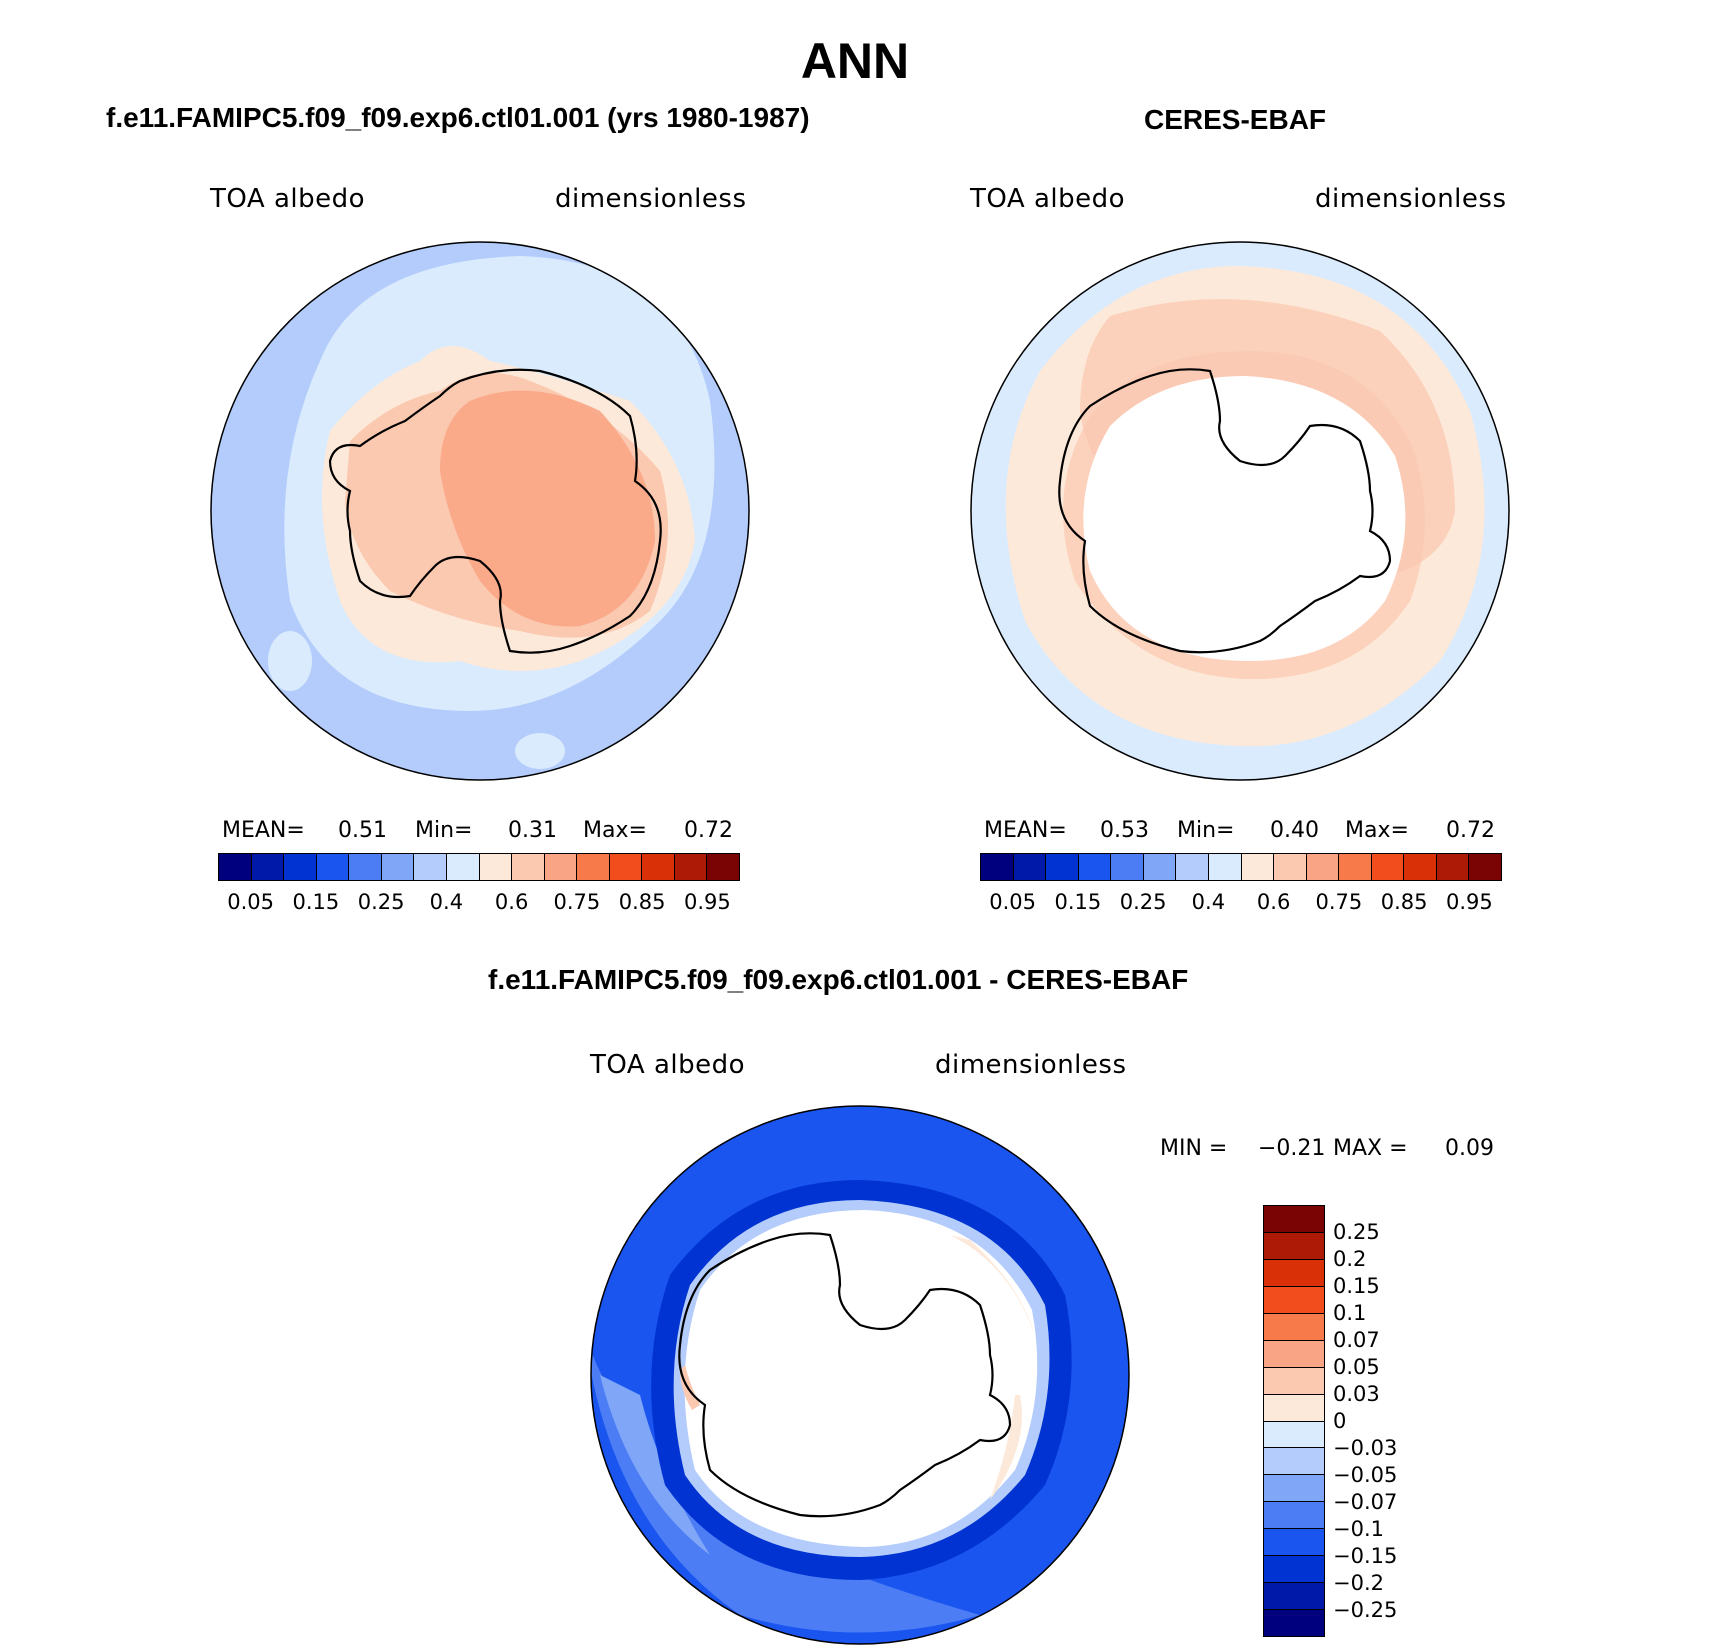  Describe the element at coordinates (1365, 1556) in the screenshot. I see `colorbar-tick-label: −0.15` at that location.